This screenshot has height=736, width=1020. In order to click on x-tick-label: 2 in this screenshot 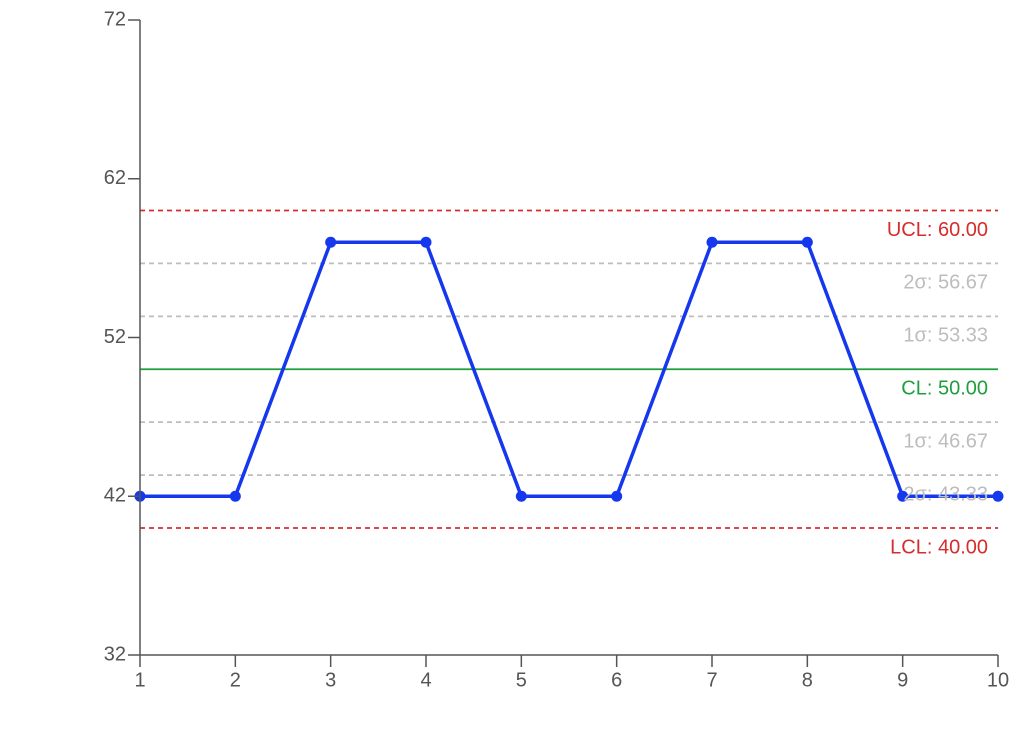, I will do `click(235, 680)`.